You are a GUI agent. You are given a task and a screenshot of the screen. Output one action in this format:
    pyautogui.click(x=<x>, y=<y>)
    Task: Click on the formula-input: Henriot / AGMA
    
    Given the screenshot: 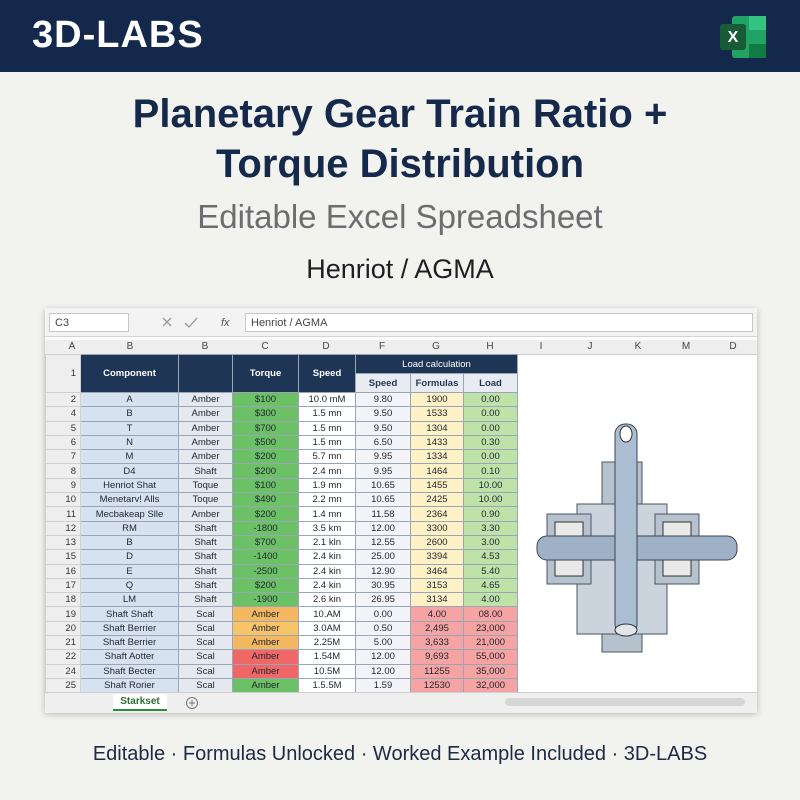 What is the action you would take?
    pyautogui.click(x=499, y=322)
    